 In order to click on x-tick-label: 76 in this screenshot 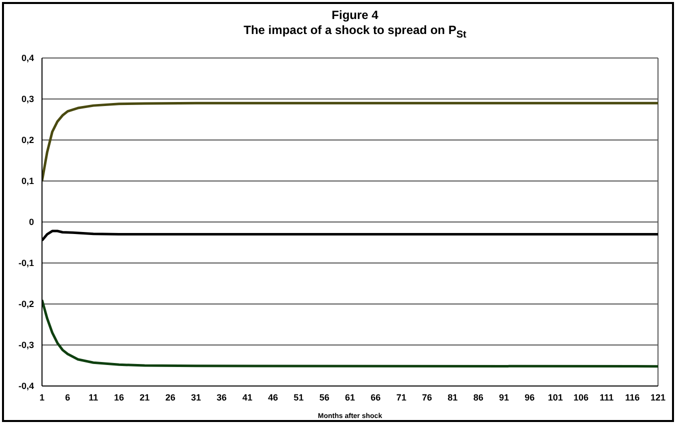, I will do `click(427, 397)`.